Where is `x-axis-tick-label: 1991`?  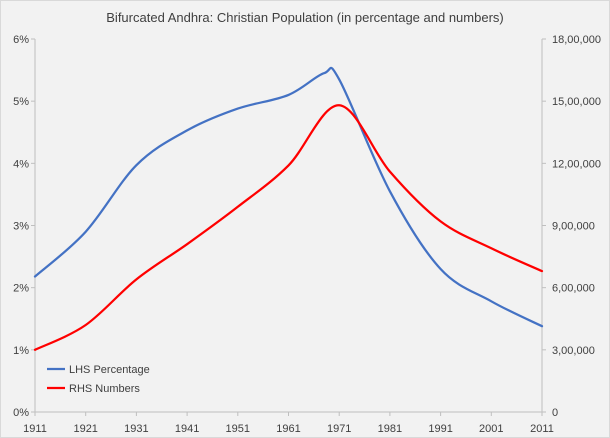
x-axis-tick-label: 1991 is located at coordinates (440, 429).